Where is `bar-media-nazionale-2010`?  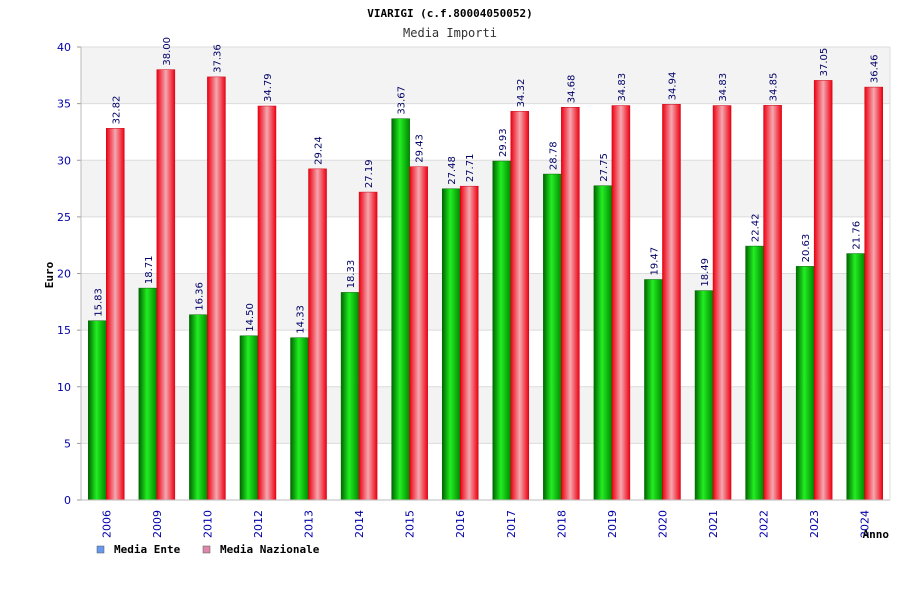
bar-media-nazionale-2010 is located at coordinates (216, 288).